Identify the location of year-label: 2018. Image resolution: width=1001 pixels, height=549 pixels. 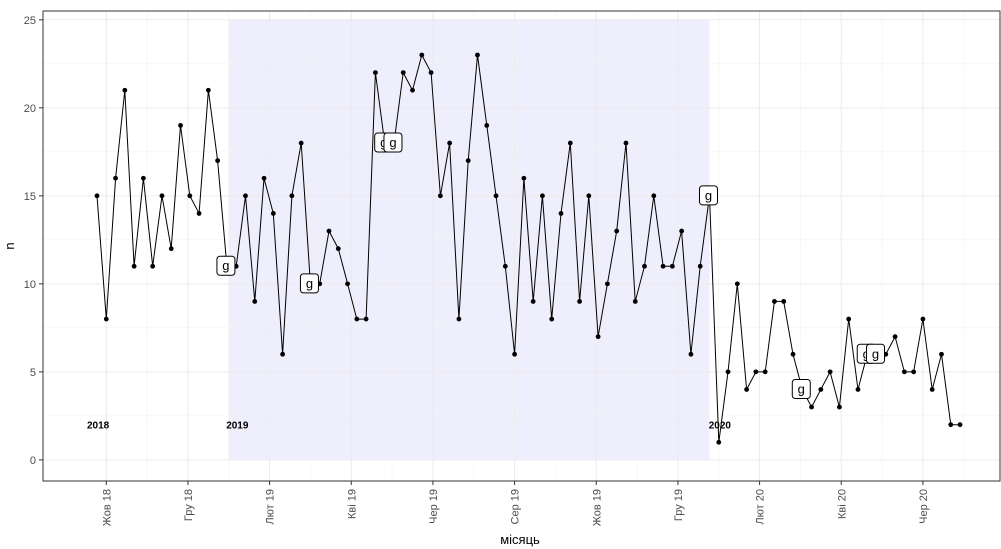
(98, 426).